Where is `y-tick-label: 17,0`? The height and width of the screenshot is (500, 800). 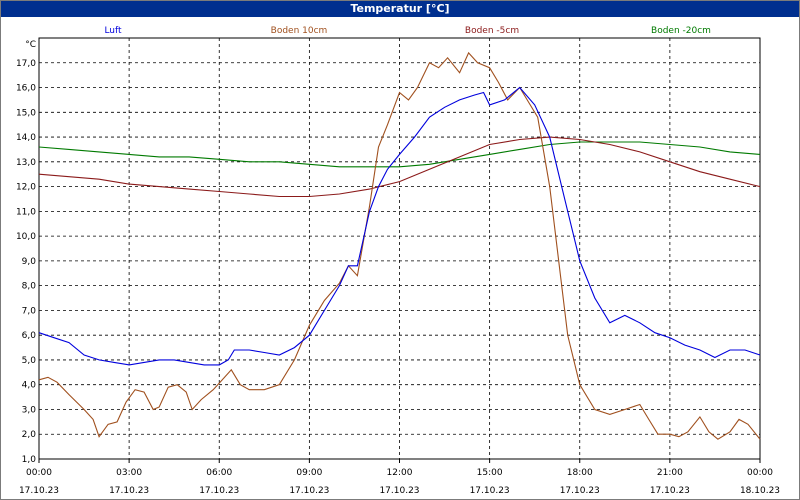
y-tick-label: 17,0 is located at coordinates (26, 64).